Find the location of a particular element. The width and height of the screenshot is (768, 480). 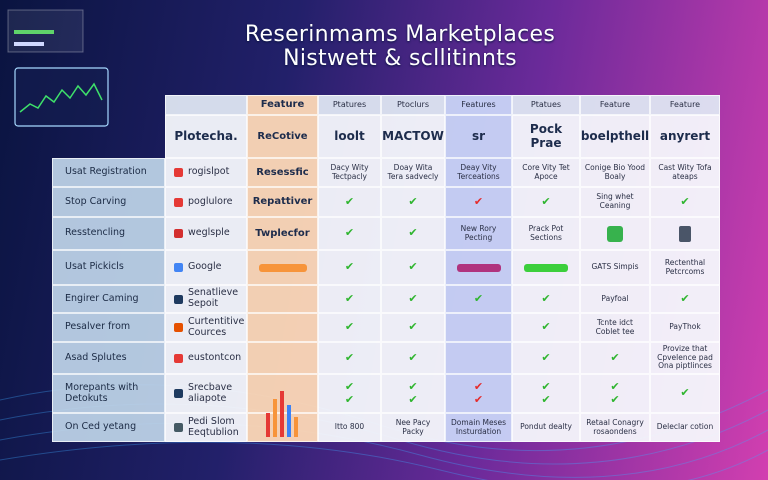

feature-cell-text: Payfoal is located at coordinates (615, 298).